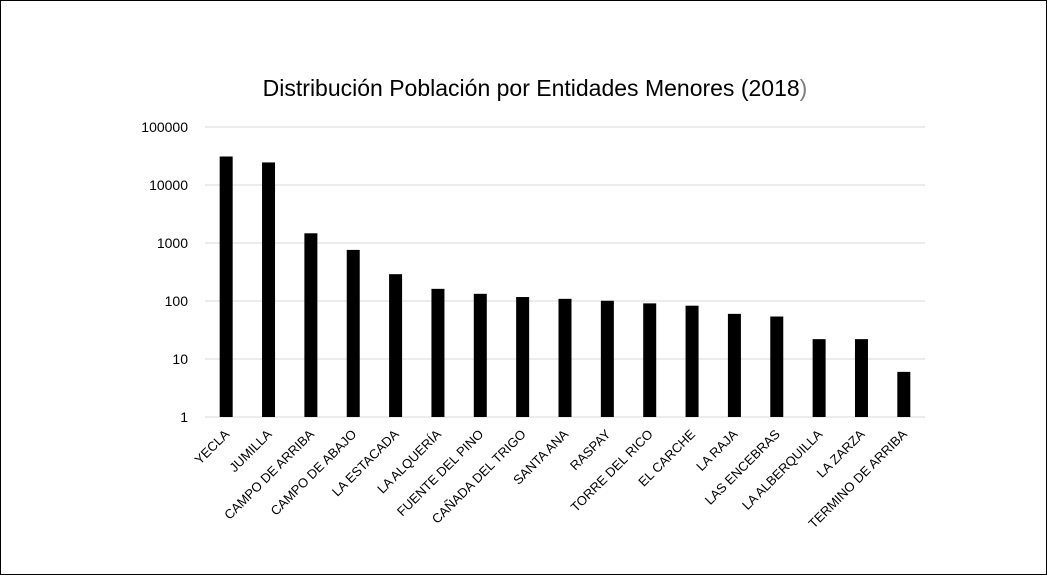 The width and height of the screenshot is (1047, 575). What do you see at coordinates (742, 466) in the screenshot?
I see `x-tick-label: LAS ENCEBRAS` at bounding box center [742, 466].